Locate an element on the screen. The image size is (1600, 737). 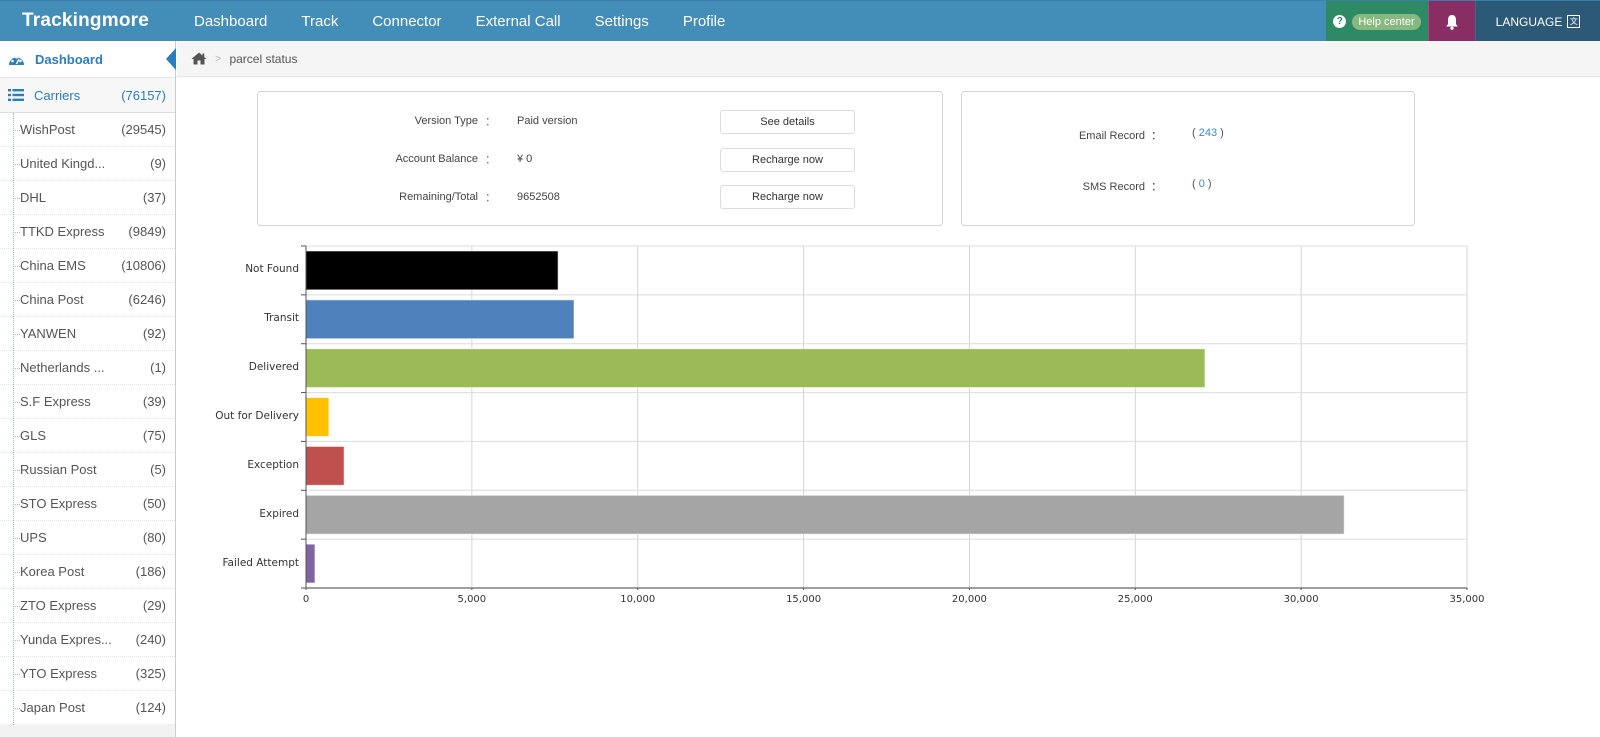
carrier-item: Japan Post (124) is located at coordinates (87, 708).